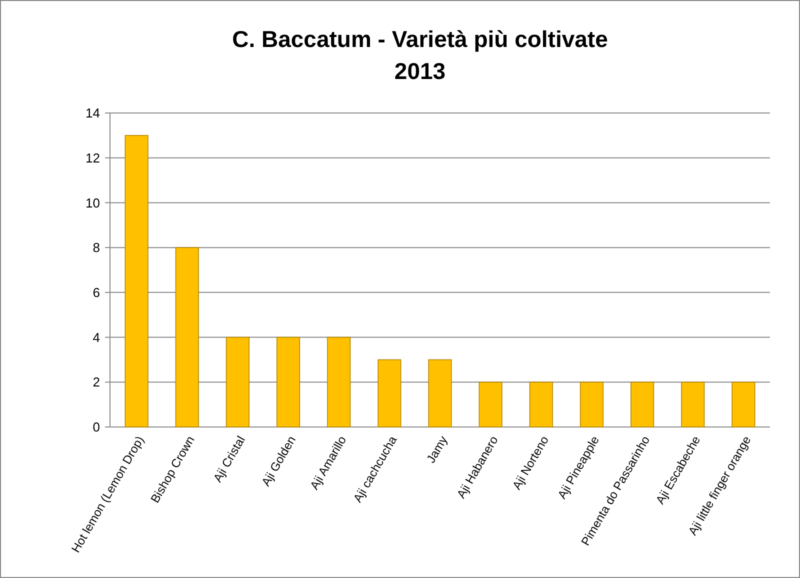 Image resolution: width=800 pixels, height=578 pixels. I want to click on y-tick-label: 2, so click(96, 382).